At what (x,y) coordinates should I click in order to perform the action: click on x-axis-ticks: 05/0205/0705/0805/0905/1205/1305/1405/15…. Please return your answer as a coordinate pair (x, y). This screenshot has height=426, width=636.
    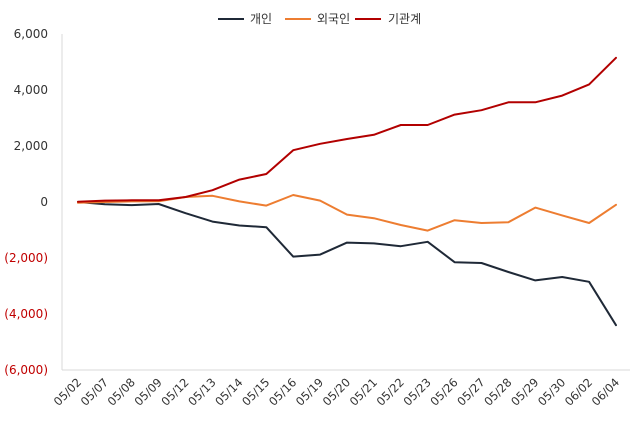
    Looking at the image, I should click on (336, 391).